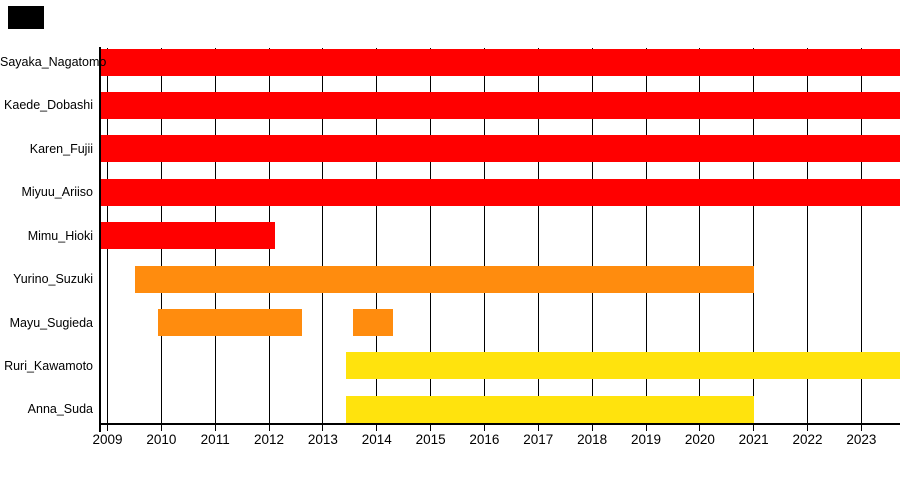 The height and width of the screenshot is (500, 900). Describe the element at coordinates (215, 439) in the screenshot. I see `x-tick-label: 2011` at that location.